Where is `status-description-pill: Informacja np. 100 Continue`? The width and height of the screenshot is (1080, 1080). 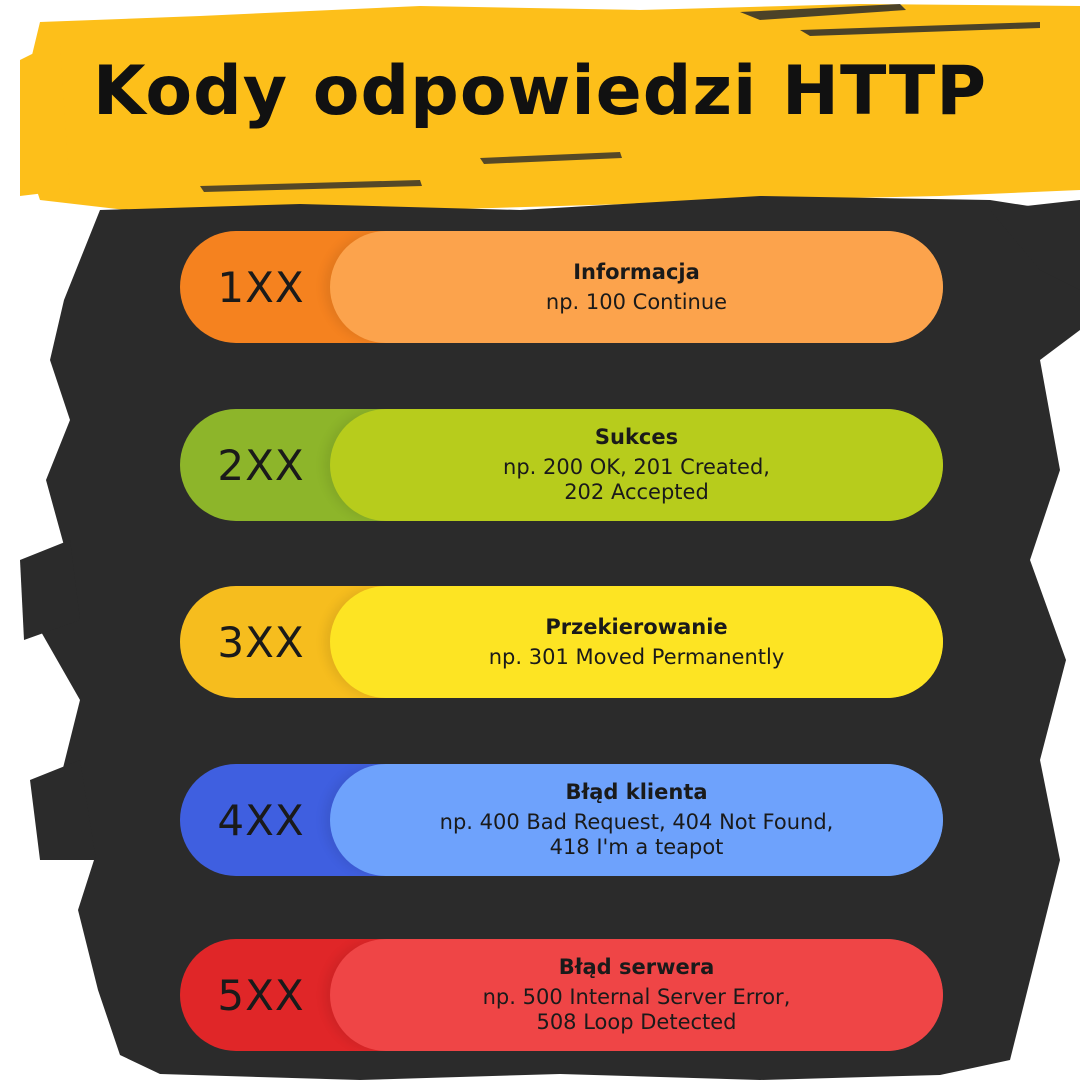
status-description-pill: Informacja np. 100 Continue is located at coordinates (636, 287).